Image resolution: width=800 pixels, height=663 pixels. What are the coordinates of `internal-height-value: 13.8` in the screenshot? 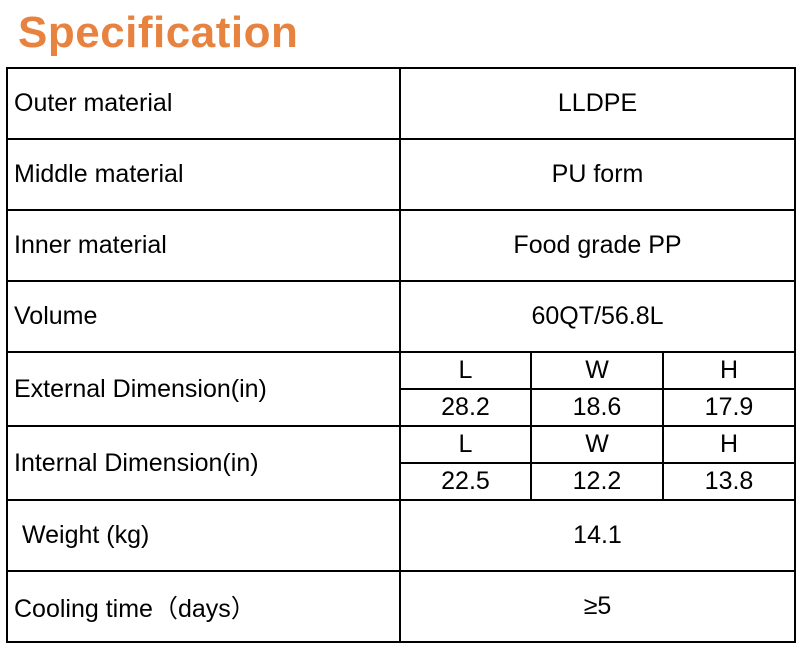 It's located at (729, 481).